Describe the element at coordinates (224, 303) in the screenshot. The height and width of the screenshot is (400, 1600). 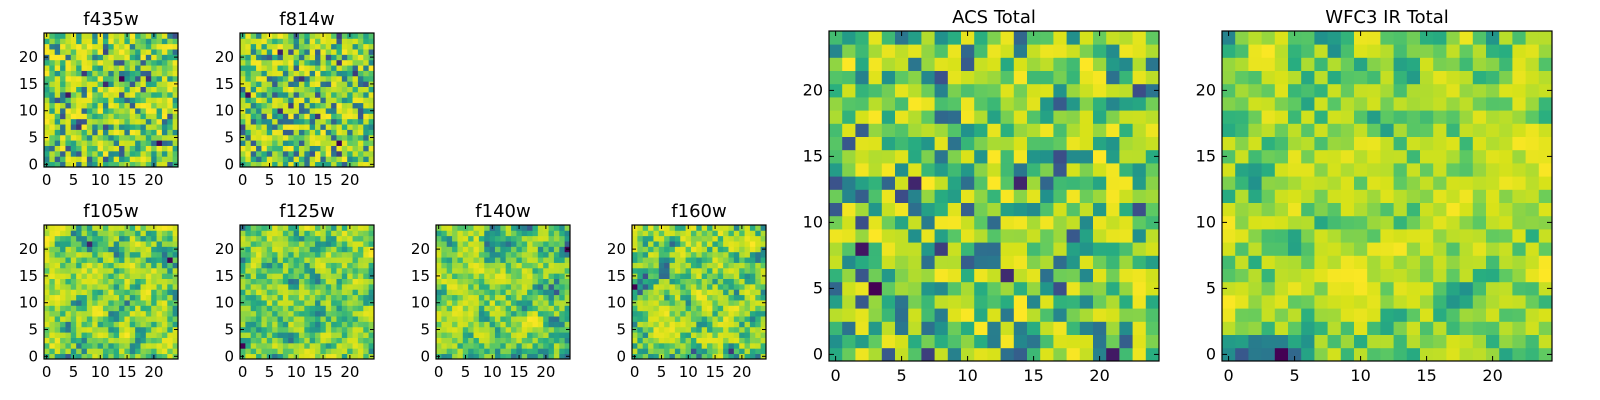
I see `y-tick-label: 10` at that location.